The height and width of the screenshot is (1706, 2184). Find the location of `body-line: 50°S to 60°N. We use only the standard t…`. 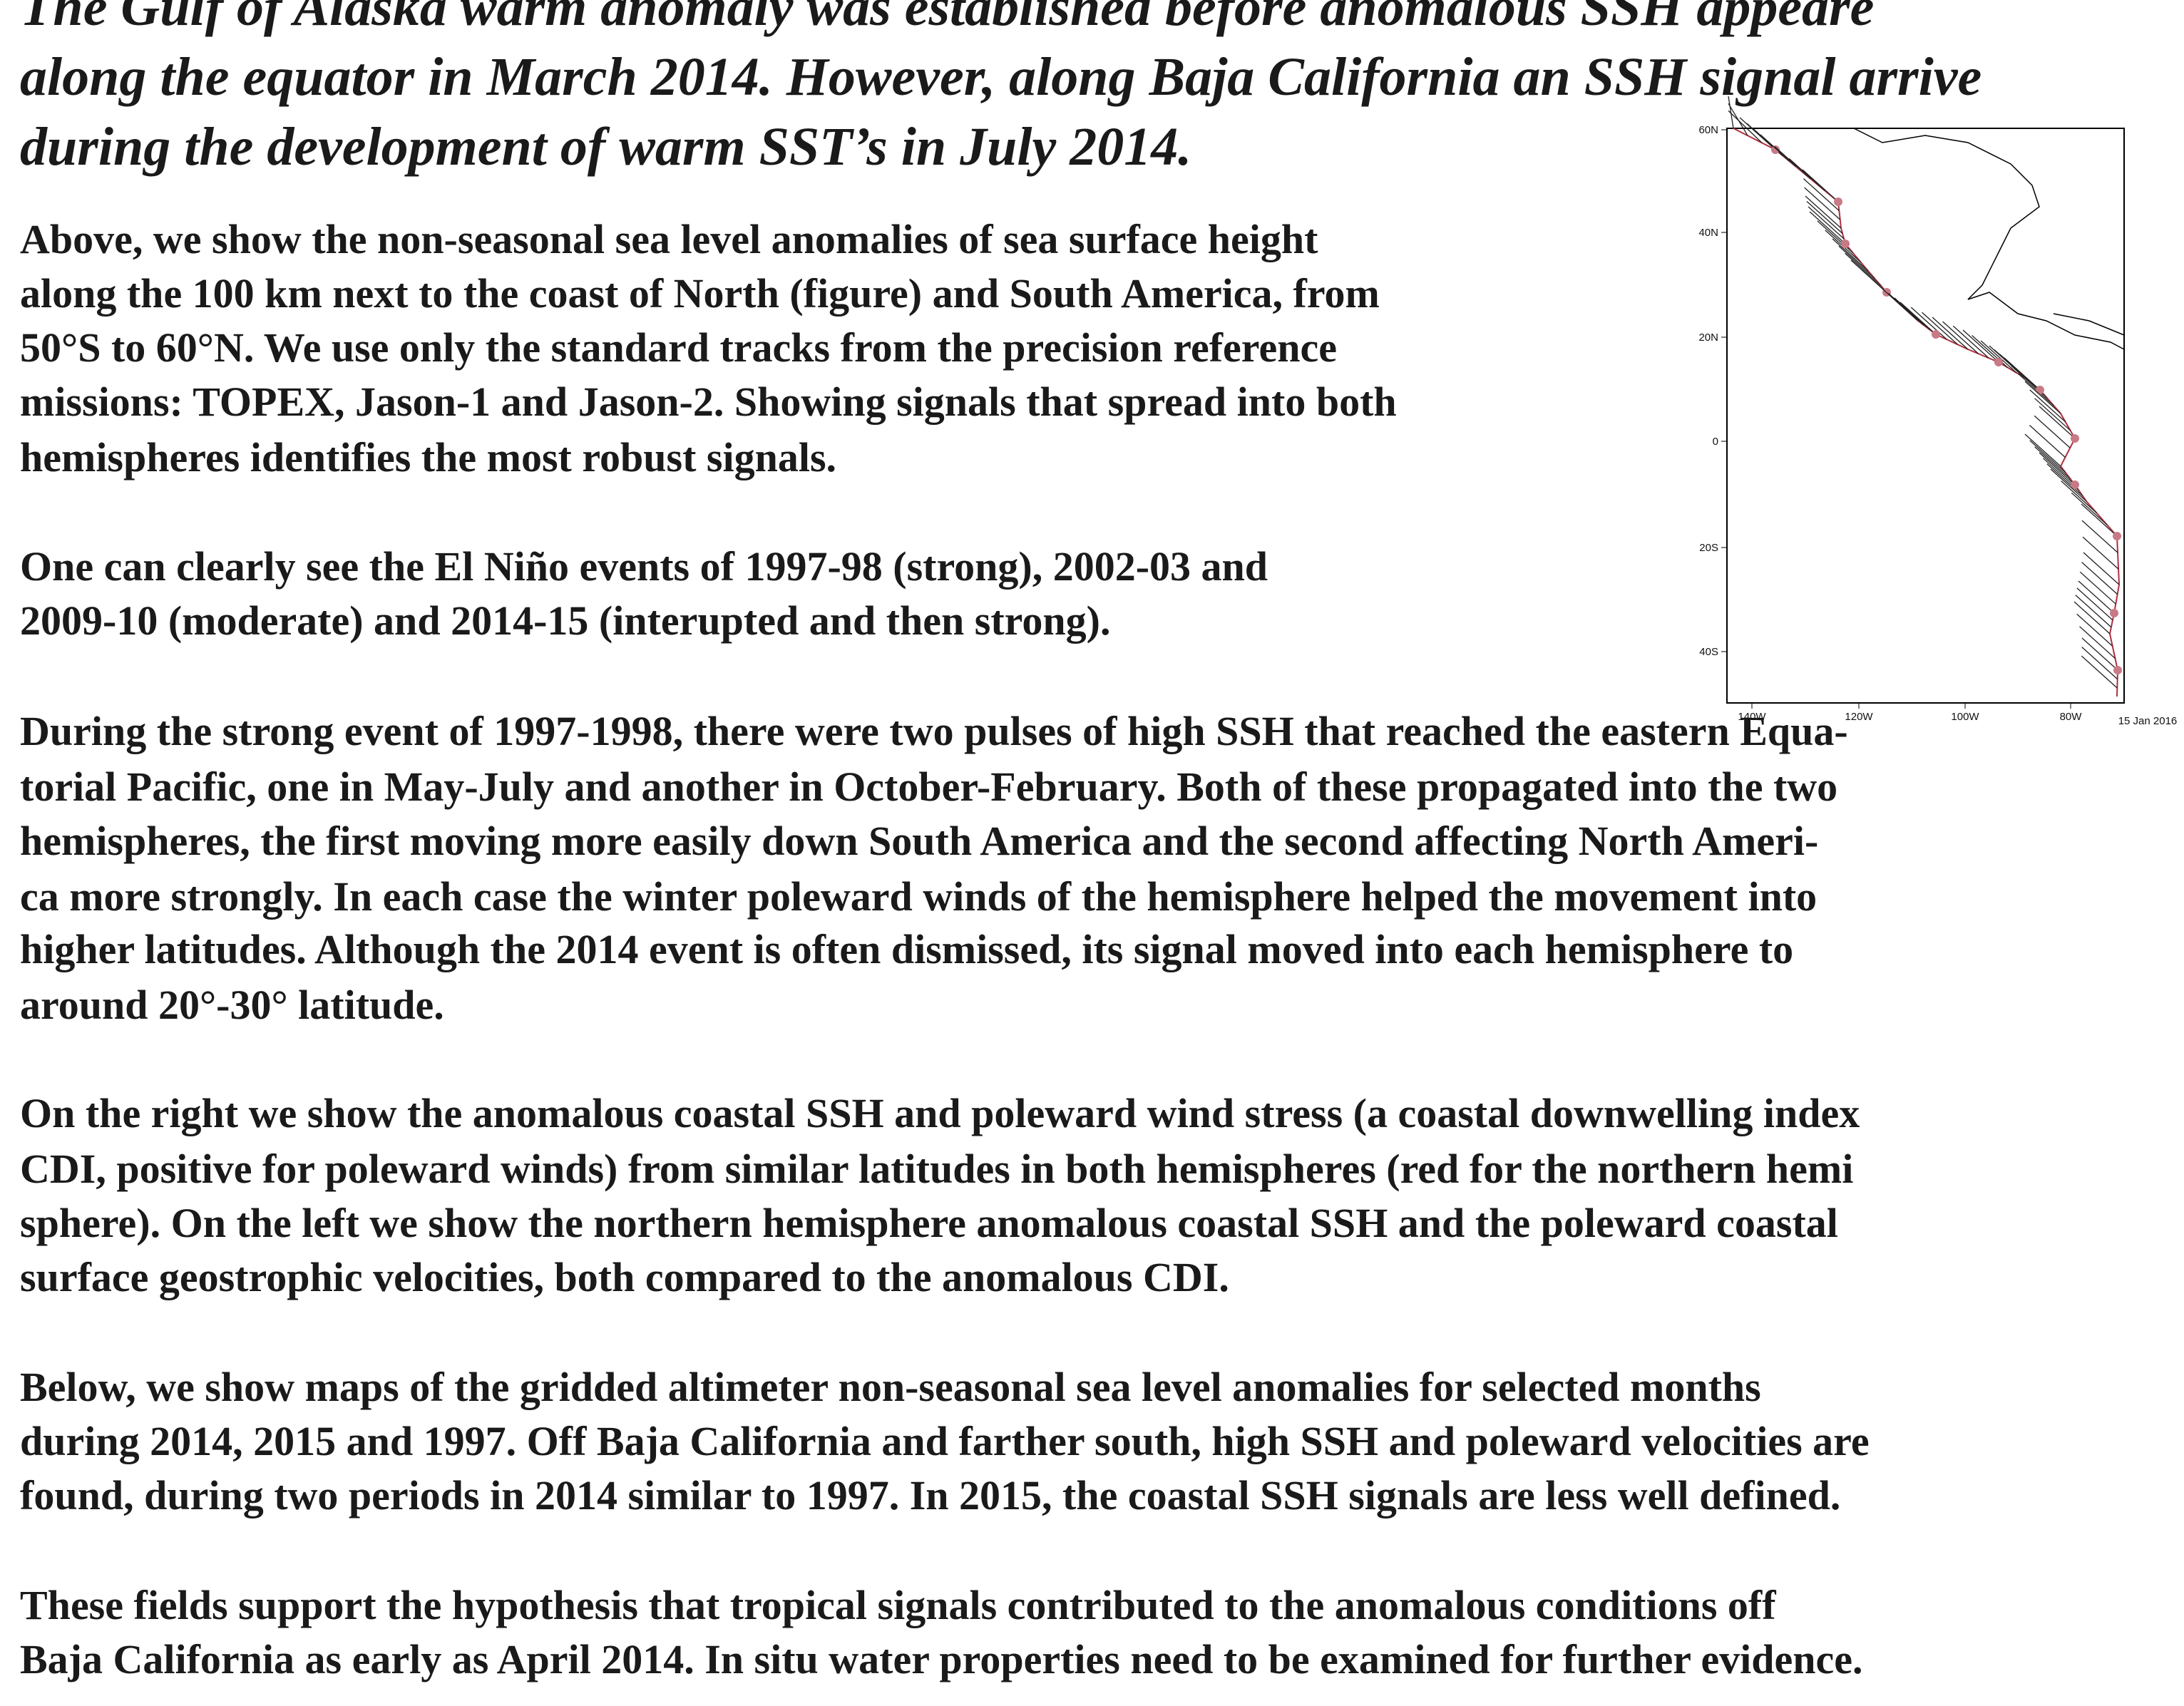

body-line: 50°S to 60°N. We use only the standard t… is located at coordinates (678, 347).